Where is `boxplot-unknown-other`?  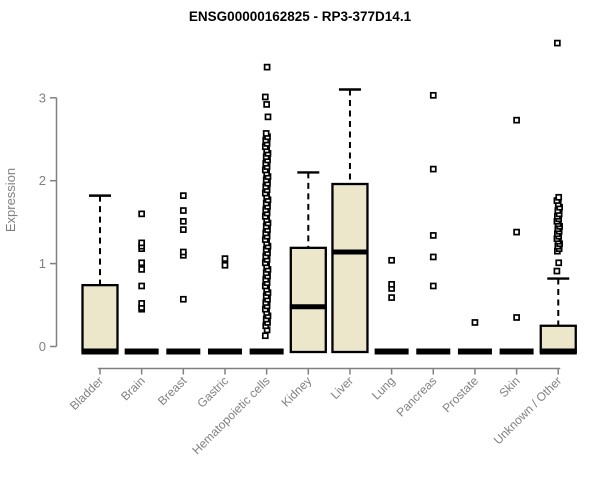 boxplot-unknown-other is located at coordinates (558, 197).